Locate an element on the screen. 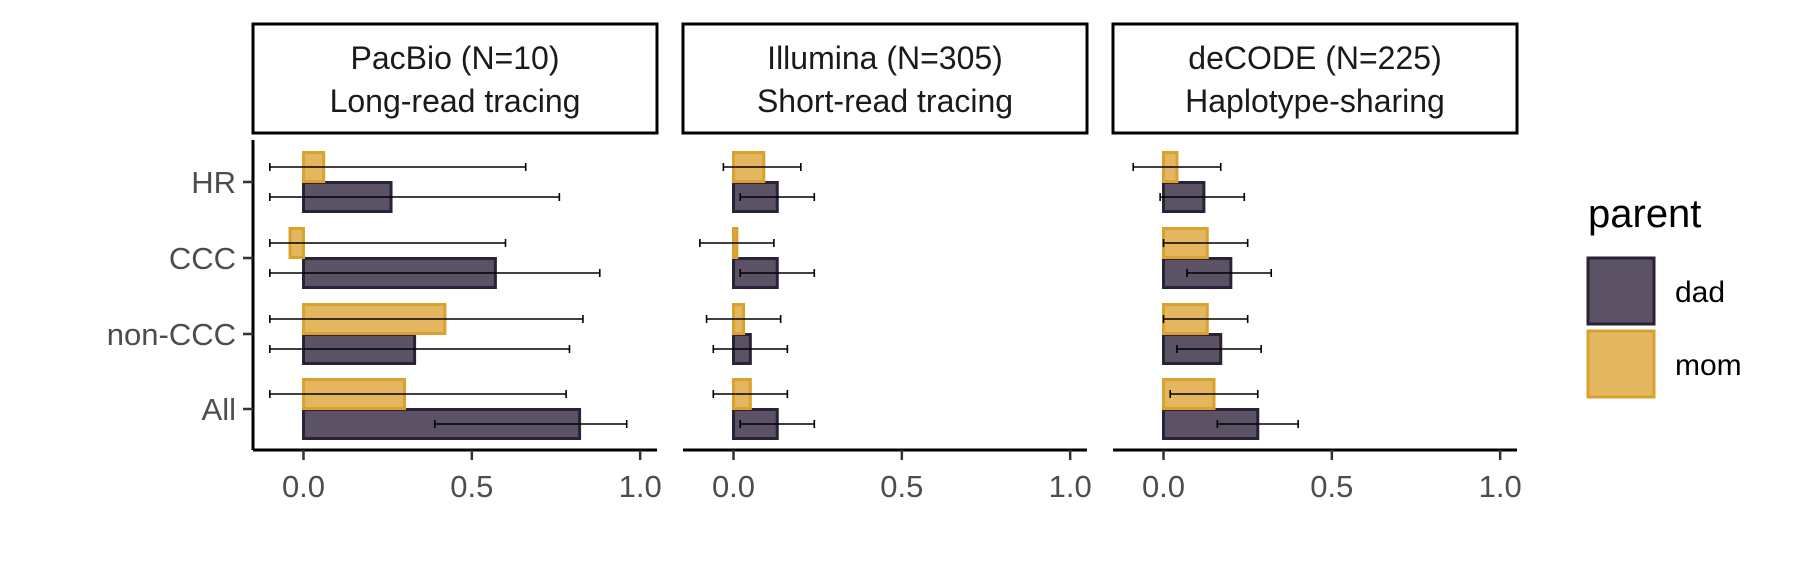 This screenshot has width=1800, height=585. panel-title-line2: Long-read tracing is located at coordinates (455, 101).